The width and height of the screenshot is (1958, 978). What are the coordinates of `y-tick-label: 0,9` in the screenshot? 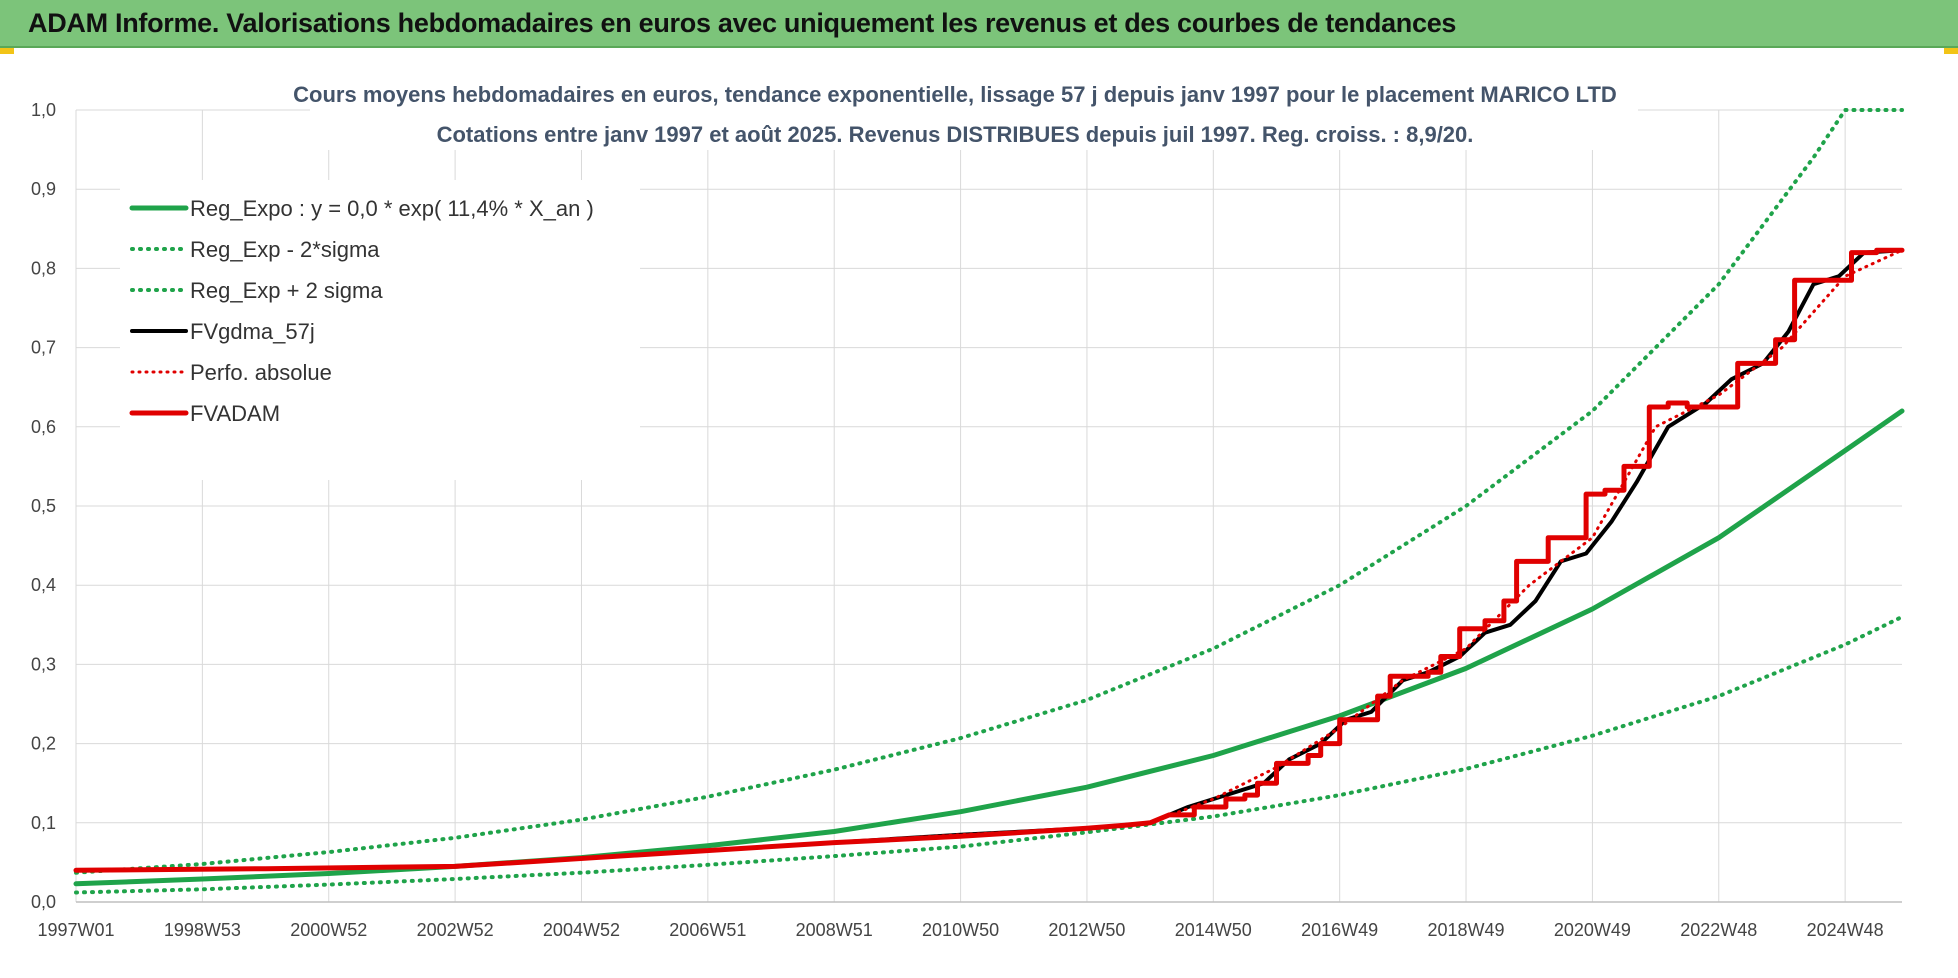 It's located at (43, 189).